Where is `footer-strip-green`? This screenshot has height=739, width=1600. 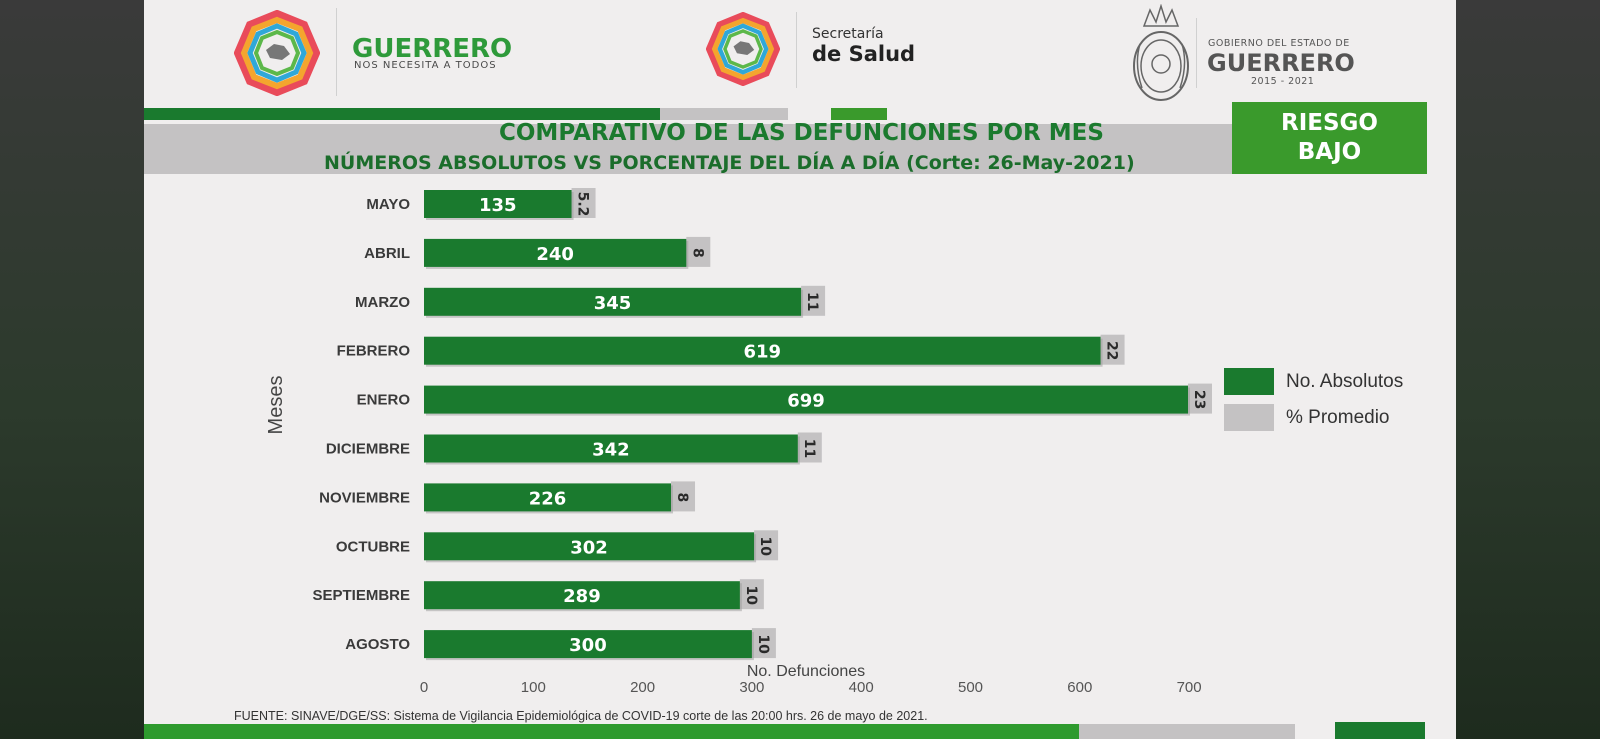
footer-strip-green is located at coordinates (611, 731).